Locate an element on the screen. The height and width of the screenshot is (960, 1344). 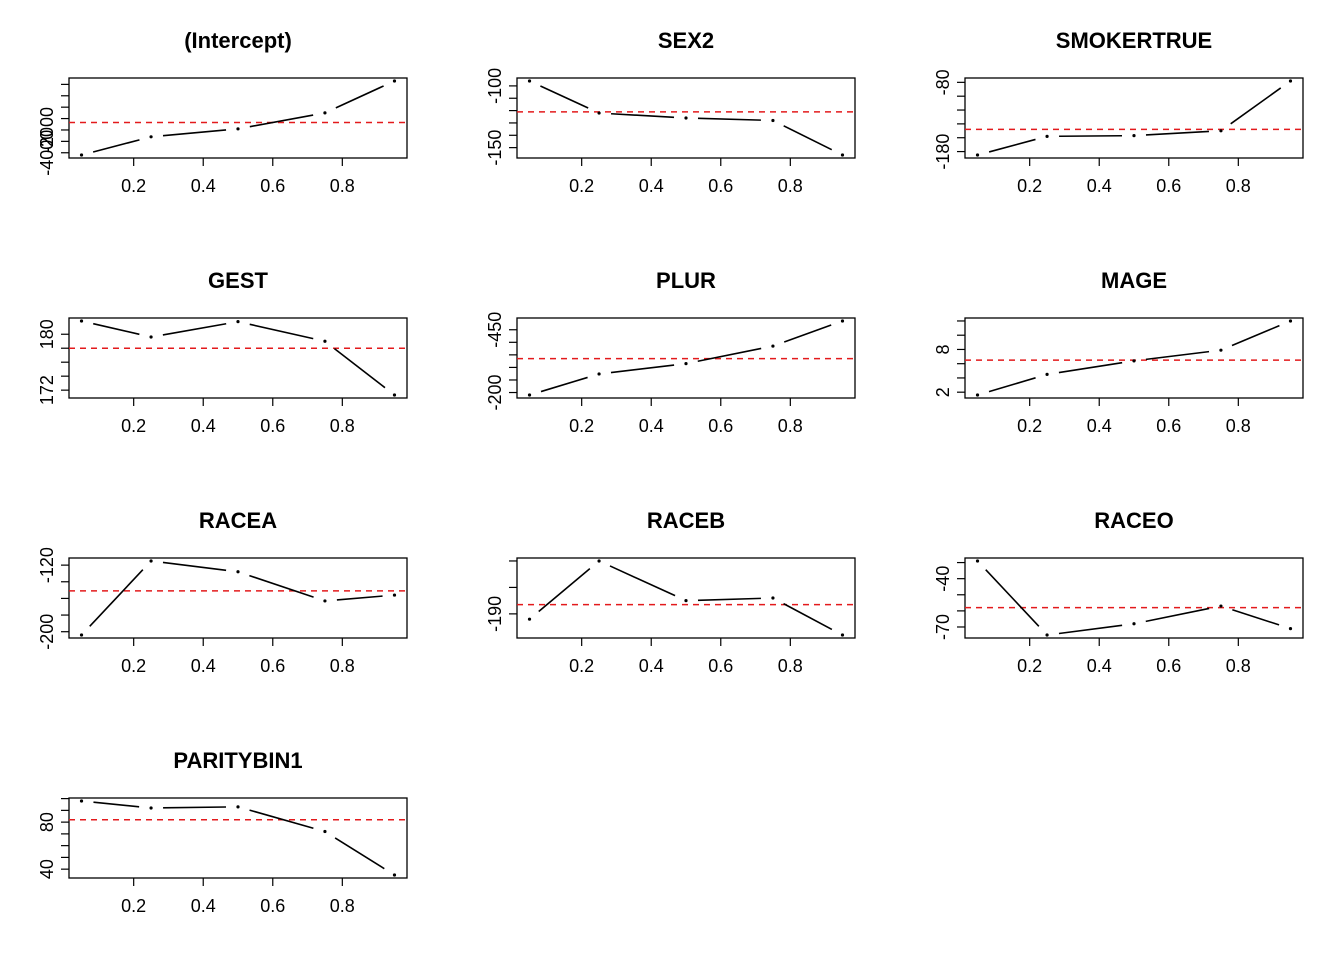
panel-title: SMOKERTRUE is located at coordinates (1134, 40).